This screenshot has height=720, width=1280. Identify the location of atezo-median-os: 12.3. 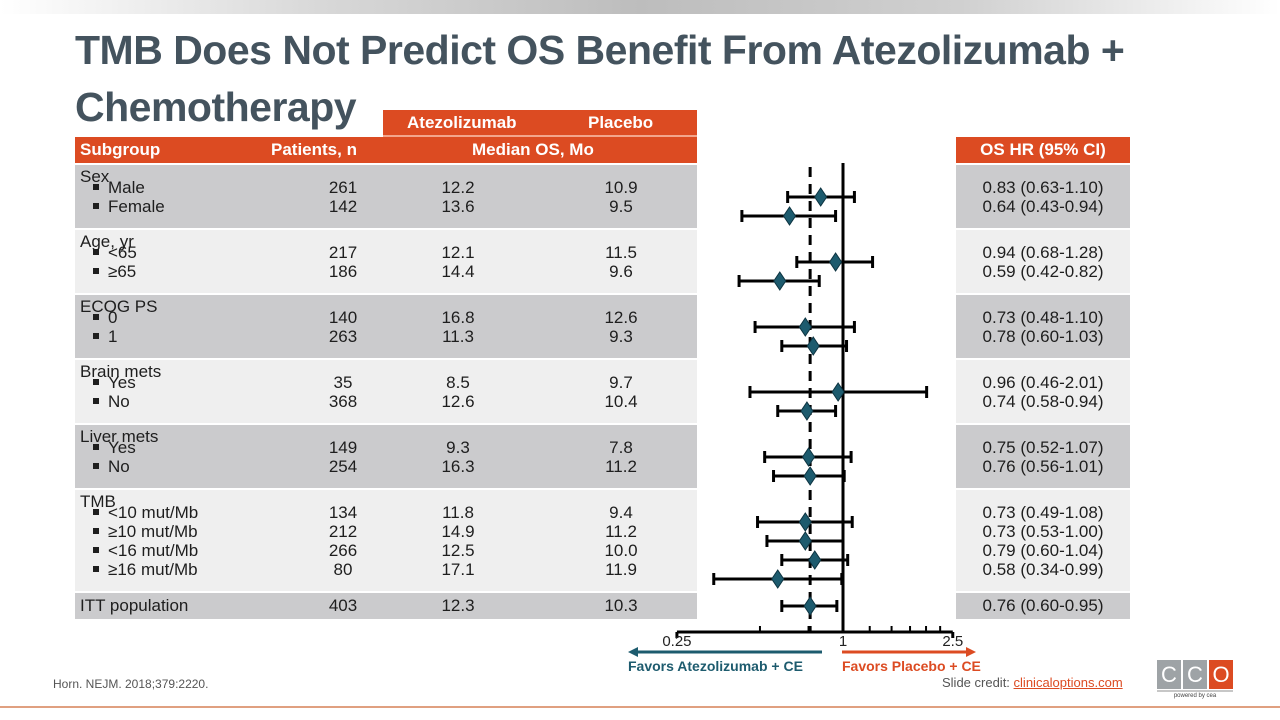
(458, 605).